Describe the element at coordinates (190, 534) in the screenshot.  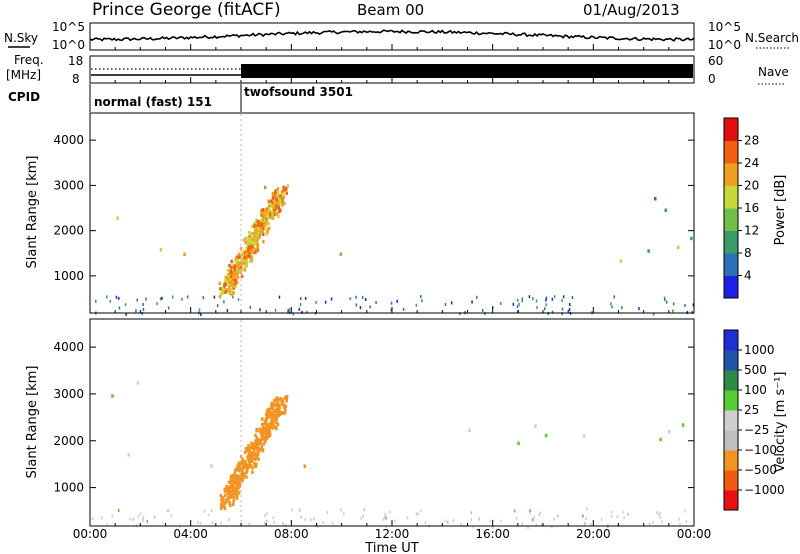
I see `x-tick-label: 04:00` at that location.